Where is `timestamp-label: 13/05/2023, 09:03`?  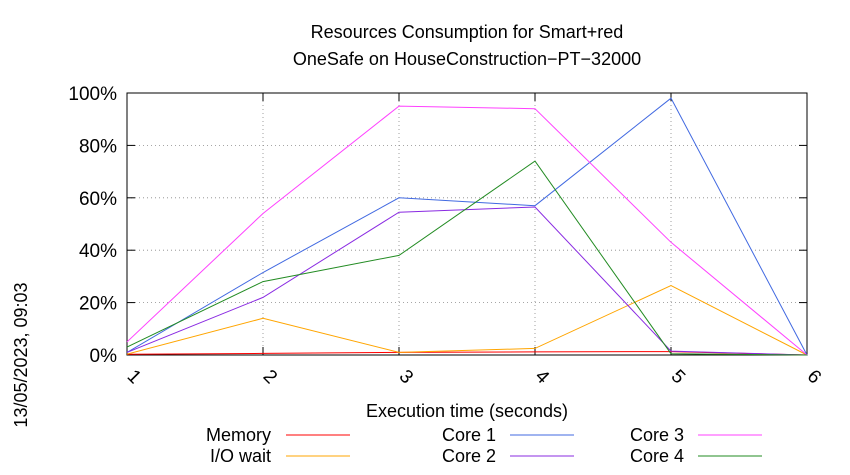 timestamp-label: 13/05/2023, 09:03 is located at coordinates (21, 354).